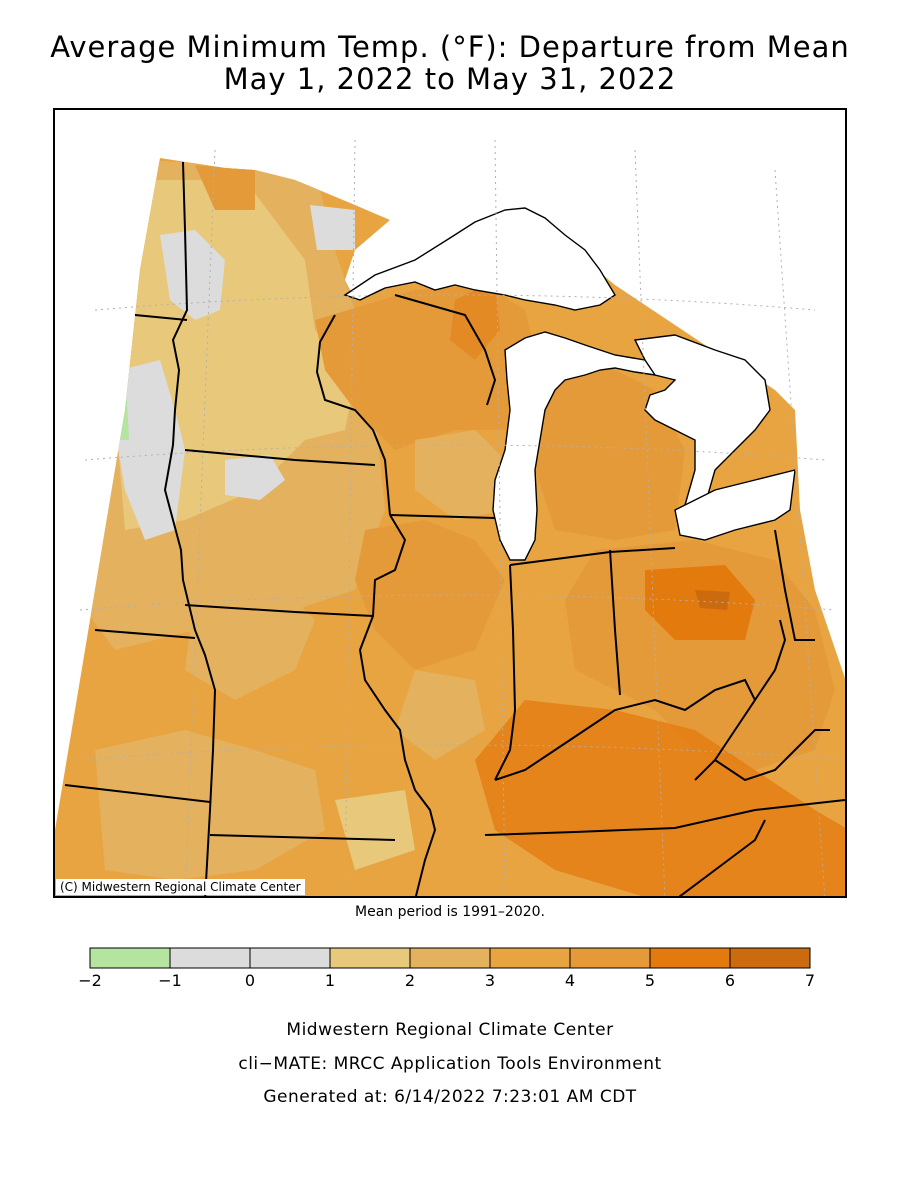  I want to click on legend-tick-label: 5, so click(650, 980).